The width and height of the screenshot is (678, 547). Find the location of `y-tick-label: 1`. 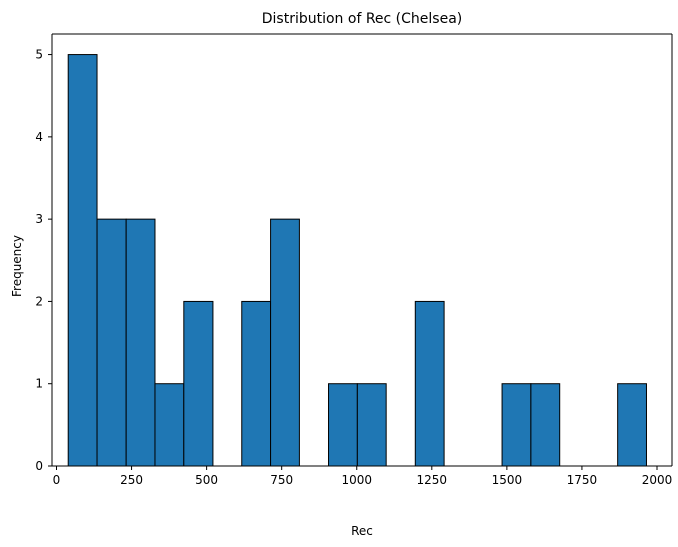

y-tick-label: 1 is located at coordinates (39, 384).